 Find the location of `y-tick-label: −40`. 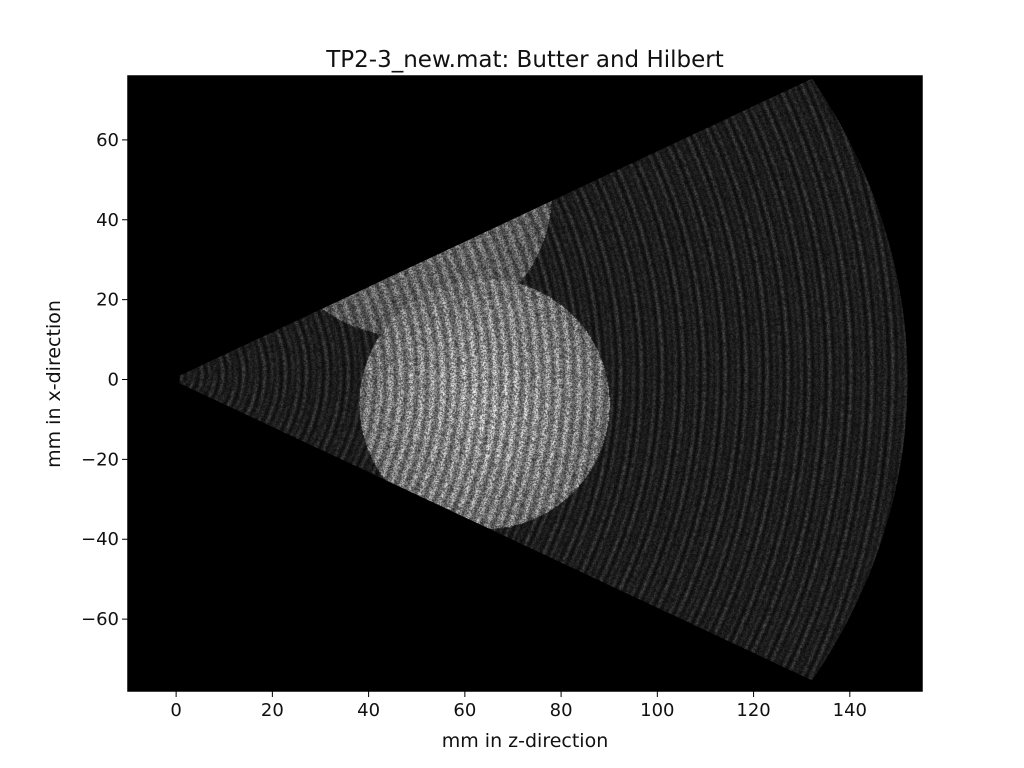

y-tick-label: −40 is located at coordinates (100, 539).